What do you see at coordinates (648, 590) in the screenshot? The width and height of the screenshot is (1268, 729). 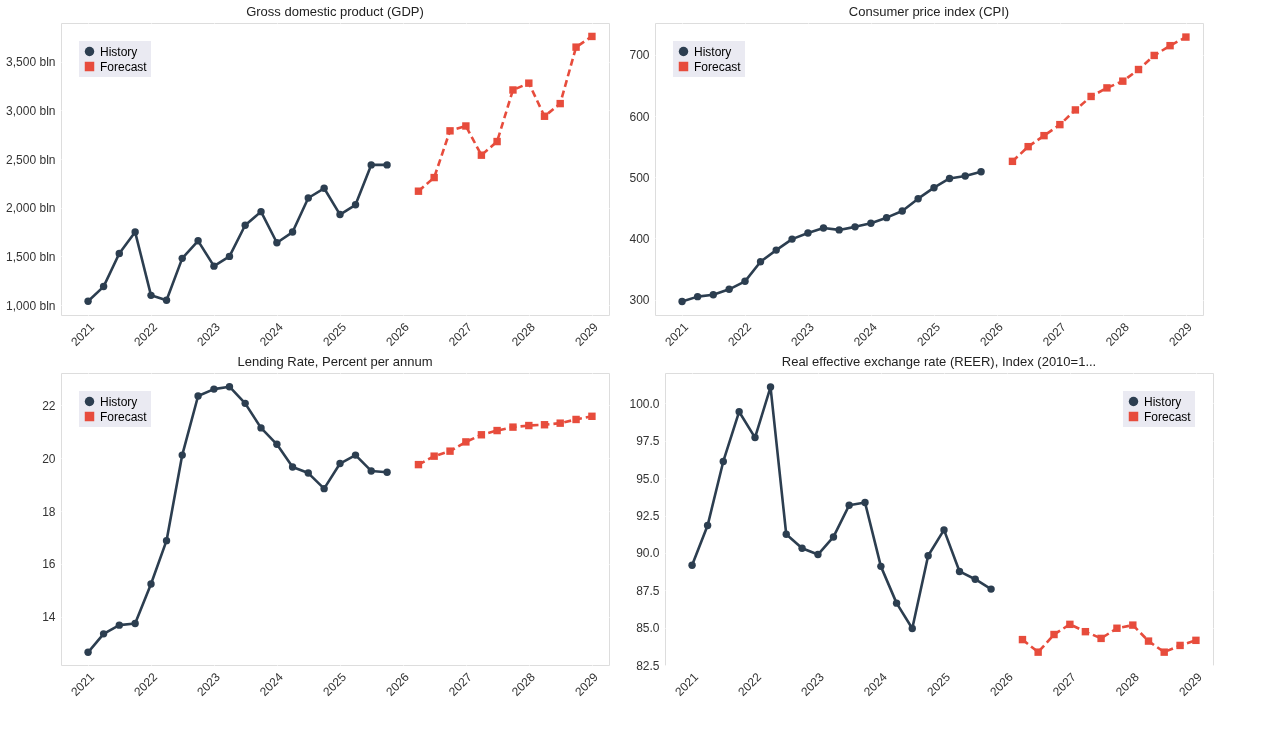 I see `y-tick-label: 87.5` at bounding box center [648, 590].